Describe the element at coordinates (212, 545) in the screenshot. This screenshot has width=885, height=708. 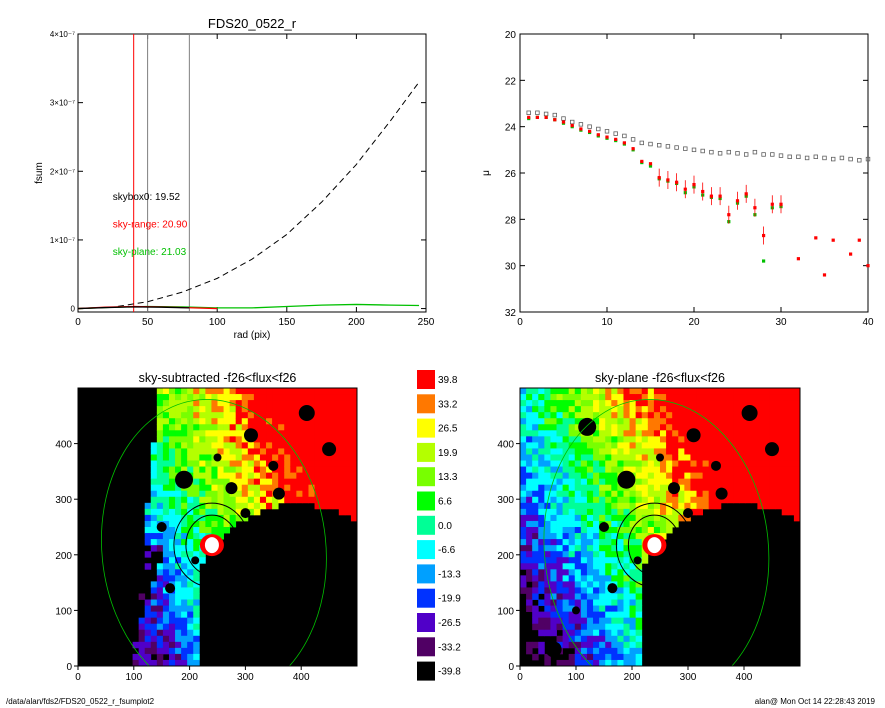
I see `map-left-aperture-inner` at that location.